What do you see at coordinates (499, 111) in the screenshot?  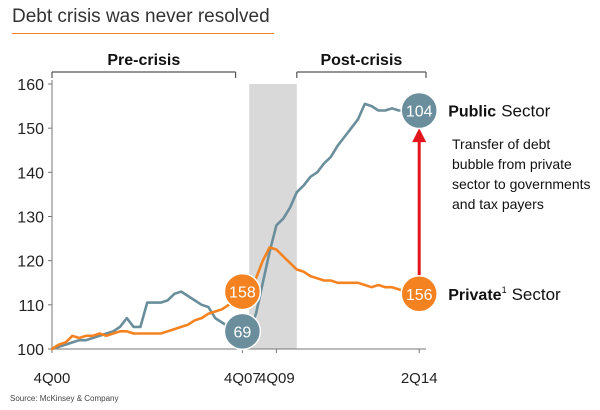 I see `series-label-public: Public Sector` at bounding box center [499, 111].